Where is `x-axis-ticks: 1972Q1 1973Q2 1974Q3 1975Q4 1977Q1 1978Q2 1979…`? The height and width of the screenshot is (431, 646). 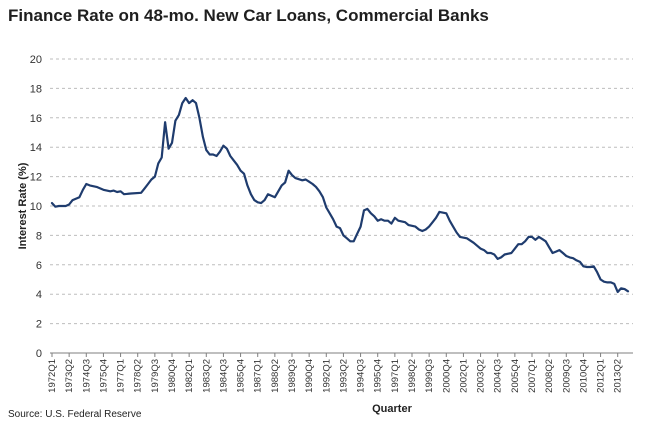 x-axis-ticks: 1972Q1 1973Q2 1974Q3 1975Q4 1977Q1 1978Q2 1979… is located at coordinates (335, 373).